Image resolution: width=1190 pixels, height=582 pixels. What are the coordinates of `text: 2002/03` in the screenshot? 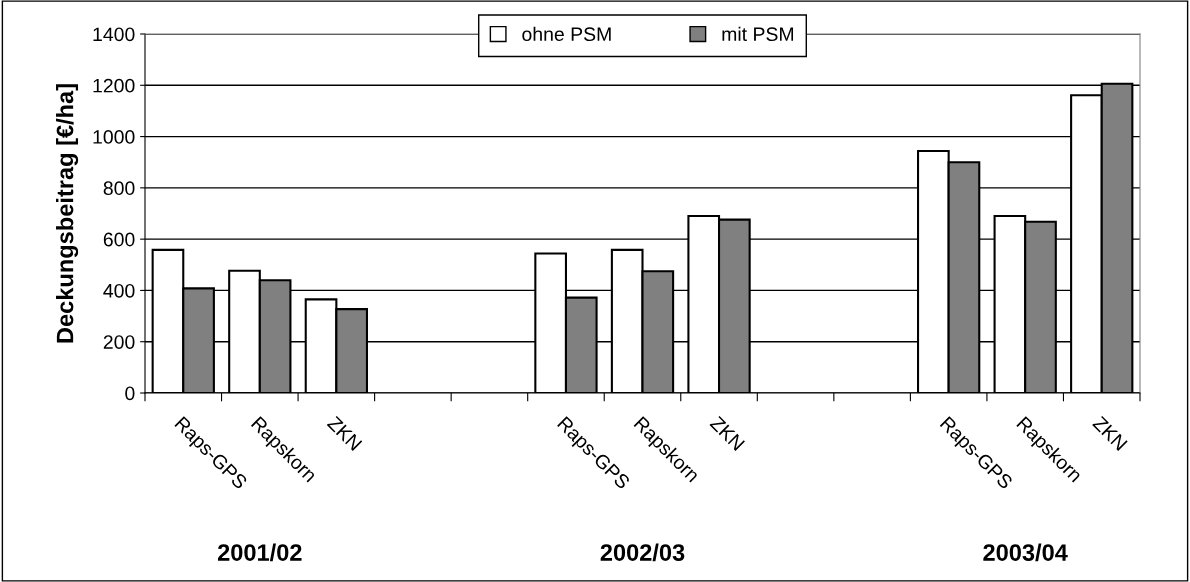 It's located at (642, 552).